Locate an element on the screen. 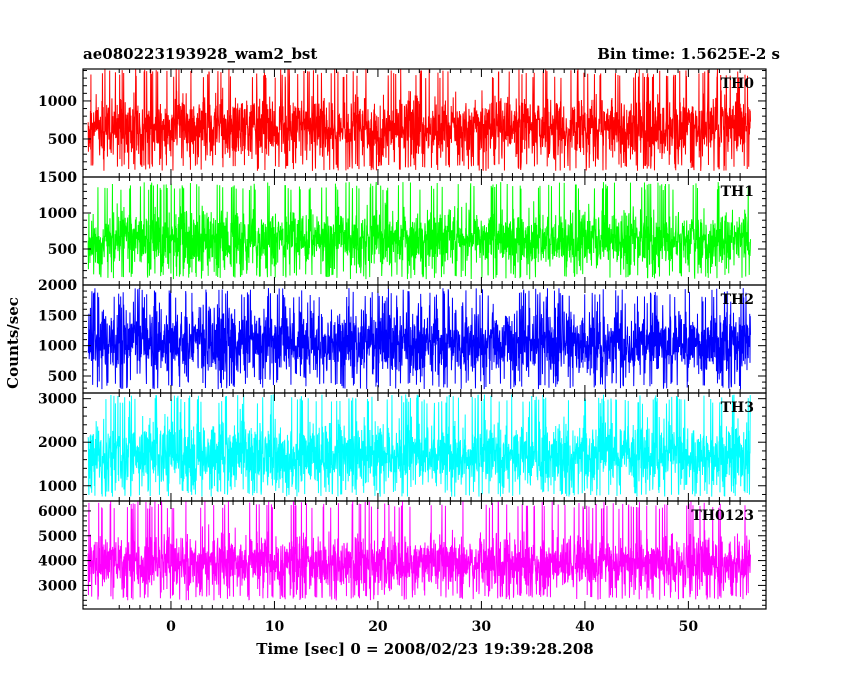 Image resolution: width=850 pixels, height=680 pixels. panel-label-th3: TH3 is located at coordinates (737, 408).